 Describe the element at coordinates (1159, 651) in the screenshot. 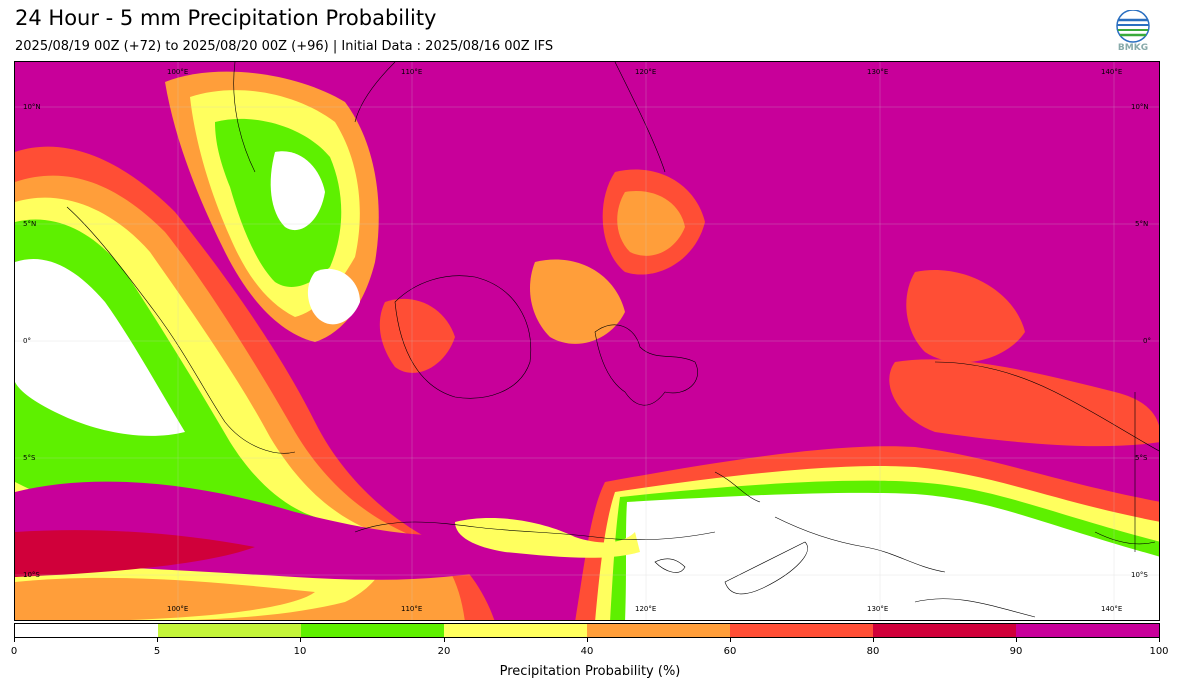

I see `colorbar-tick-label: 100` at that location.